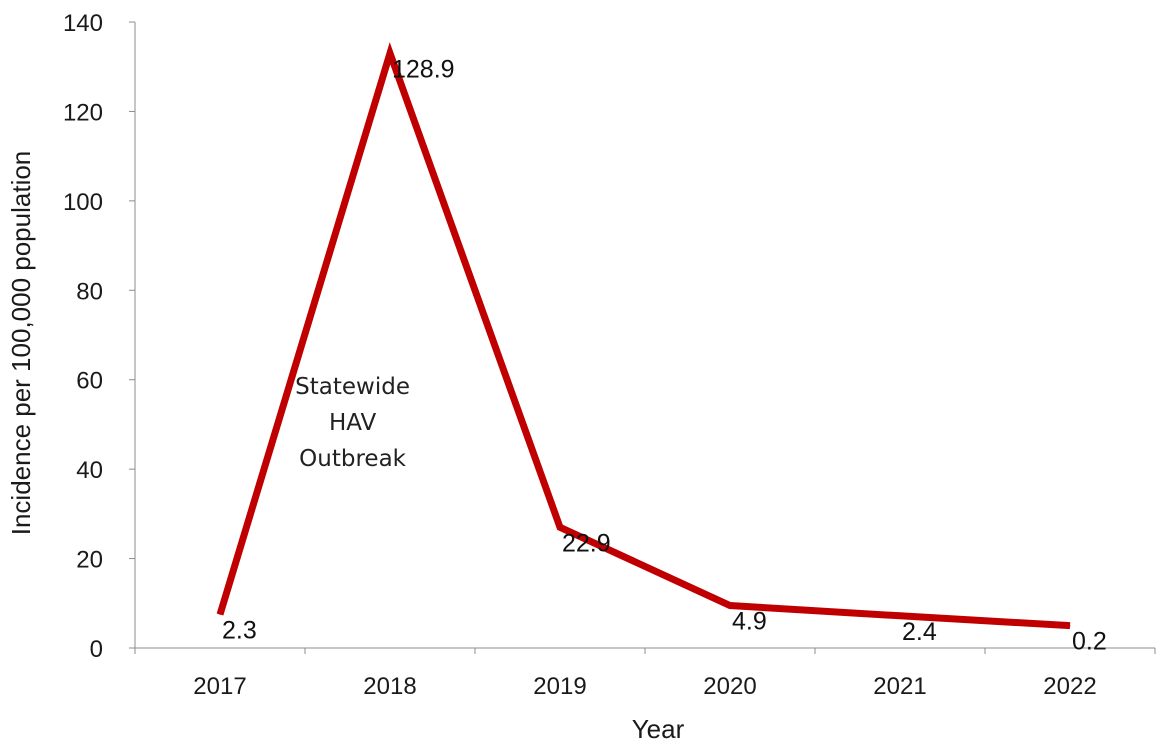 This screenshot has height=744, width=1169. I want to click on annotation-line: Statewide, so click(352, 387).